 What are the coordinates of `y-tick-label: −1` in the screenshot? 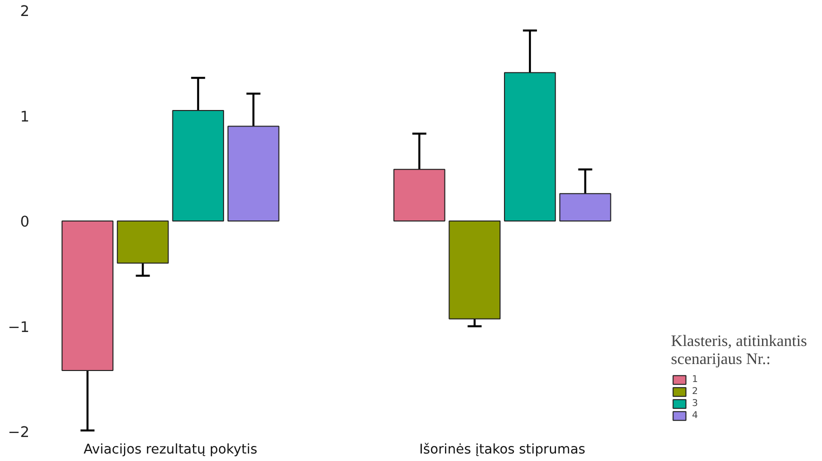 It's located at (19, 327).